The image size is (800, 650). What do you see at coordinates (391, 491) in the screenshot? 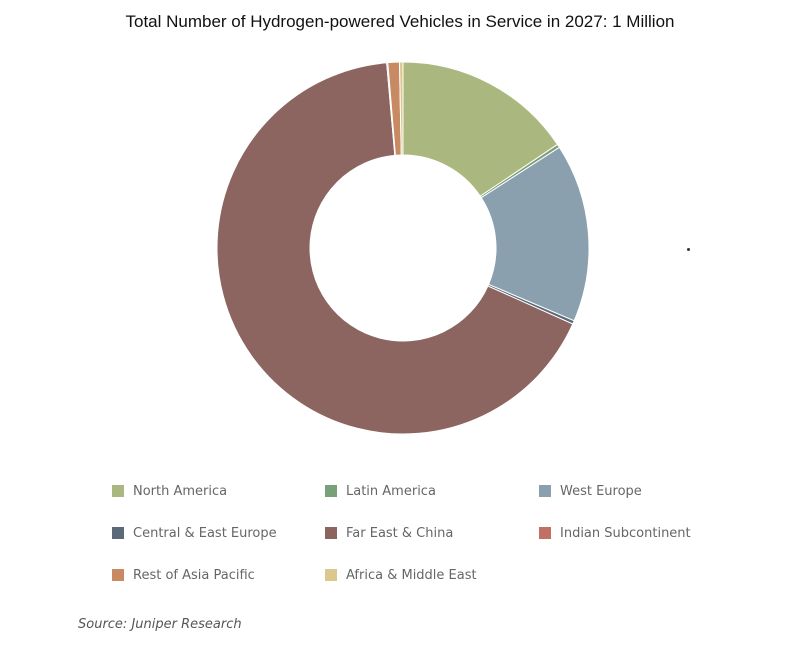
I see `legend-label: Latin America` at bounding box center [391, 491].